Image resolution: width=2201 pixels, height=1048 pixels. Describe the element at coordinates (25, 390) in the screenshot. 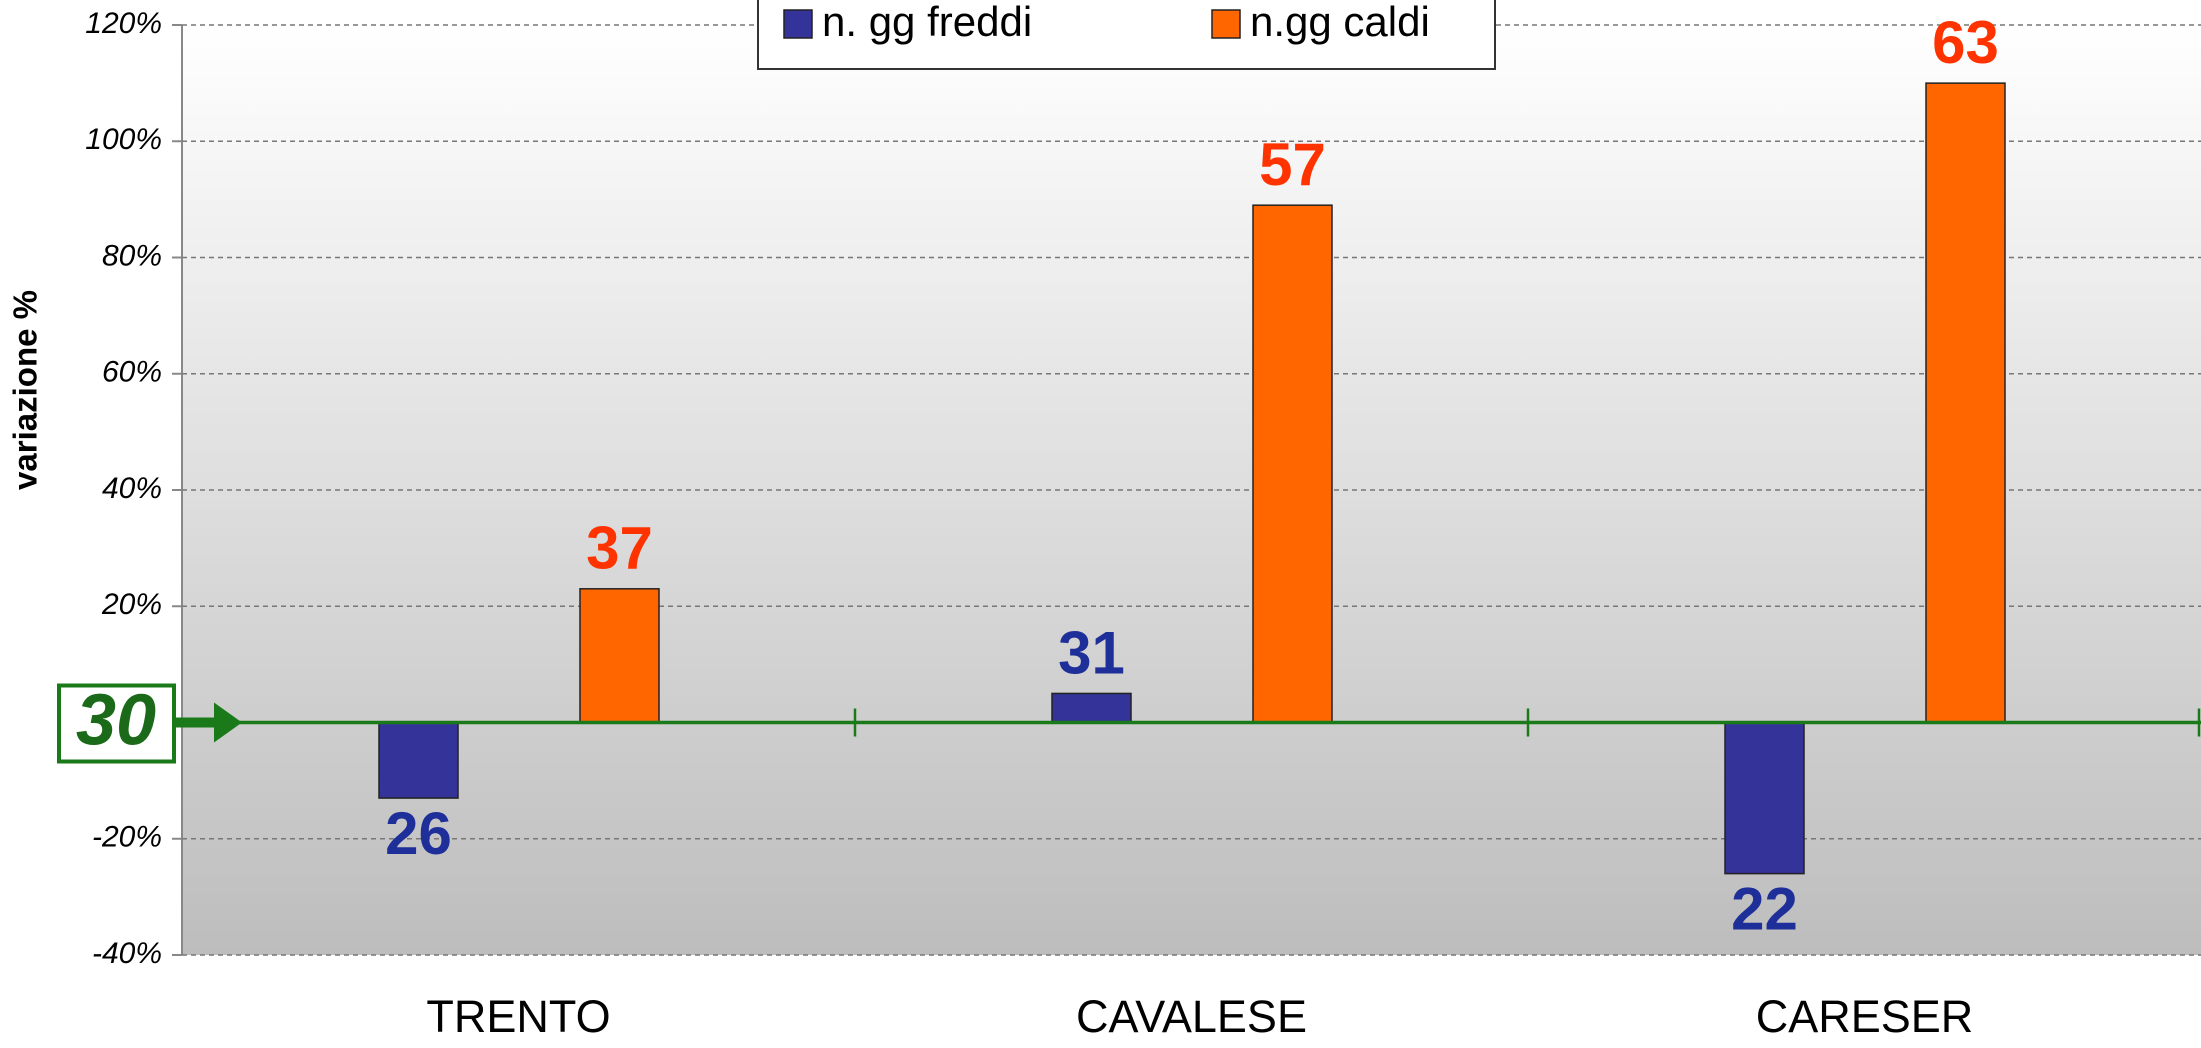

I see `y-axis-title: variazione %` at that location.